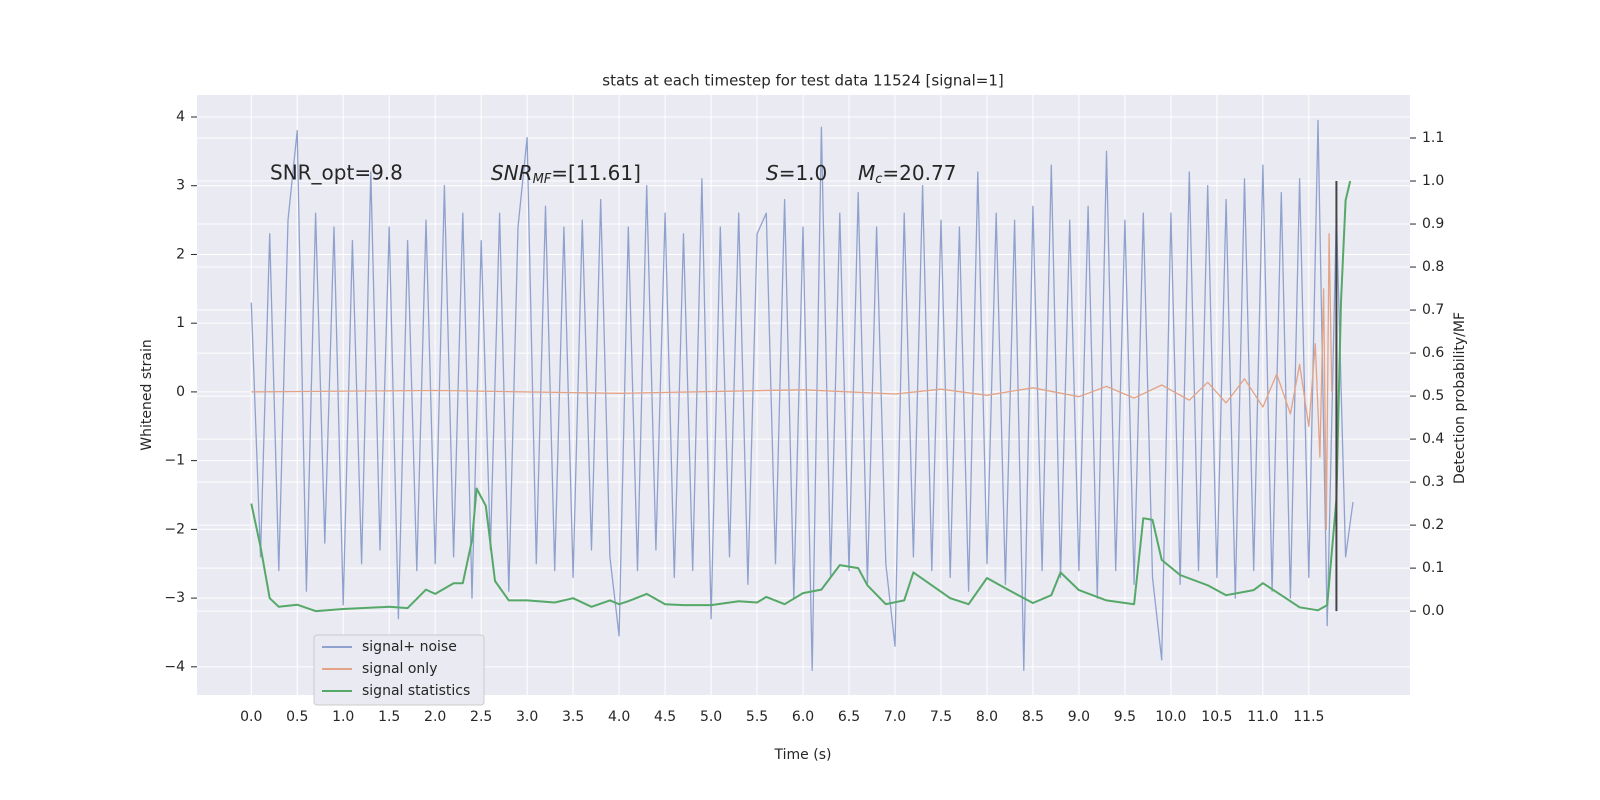  What do you see at coordinates (1433, 138) in the screenshot?
I see `y2-tick-label: 1.1` at bounding box center [1433, 138].